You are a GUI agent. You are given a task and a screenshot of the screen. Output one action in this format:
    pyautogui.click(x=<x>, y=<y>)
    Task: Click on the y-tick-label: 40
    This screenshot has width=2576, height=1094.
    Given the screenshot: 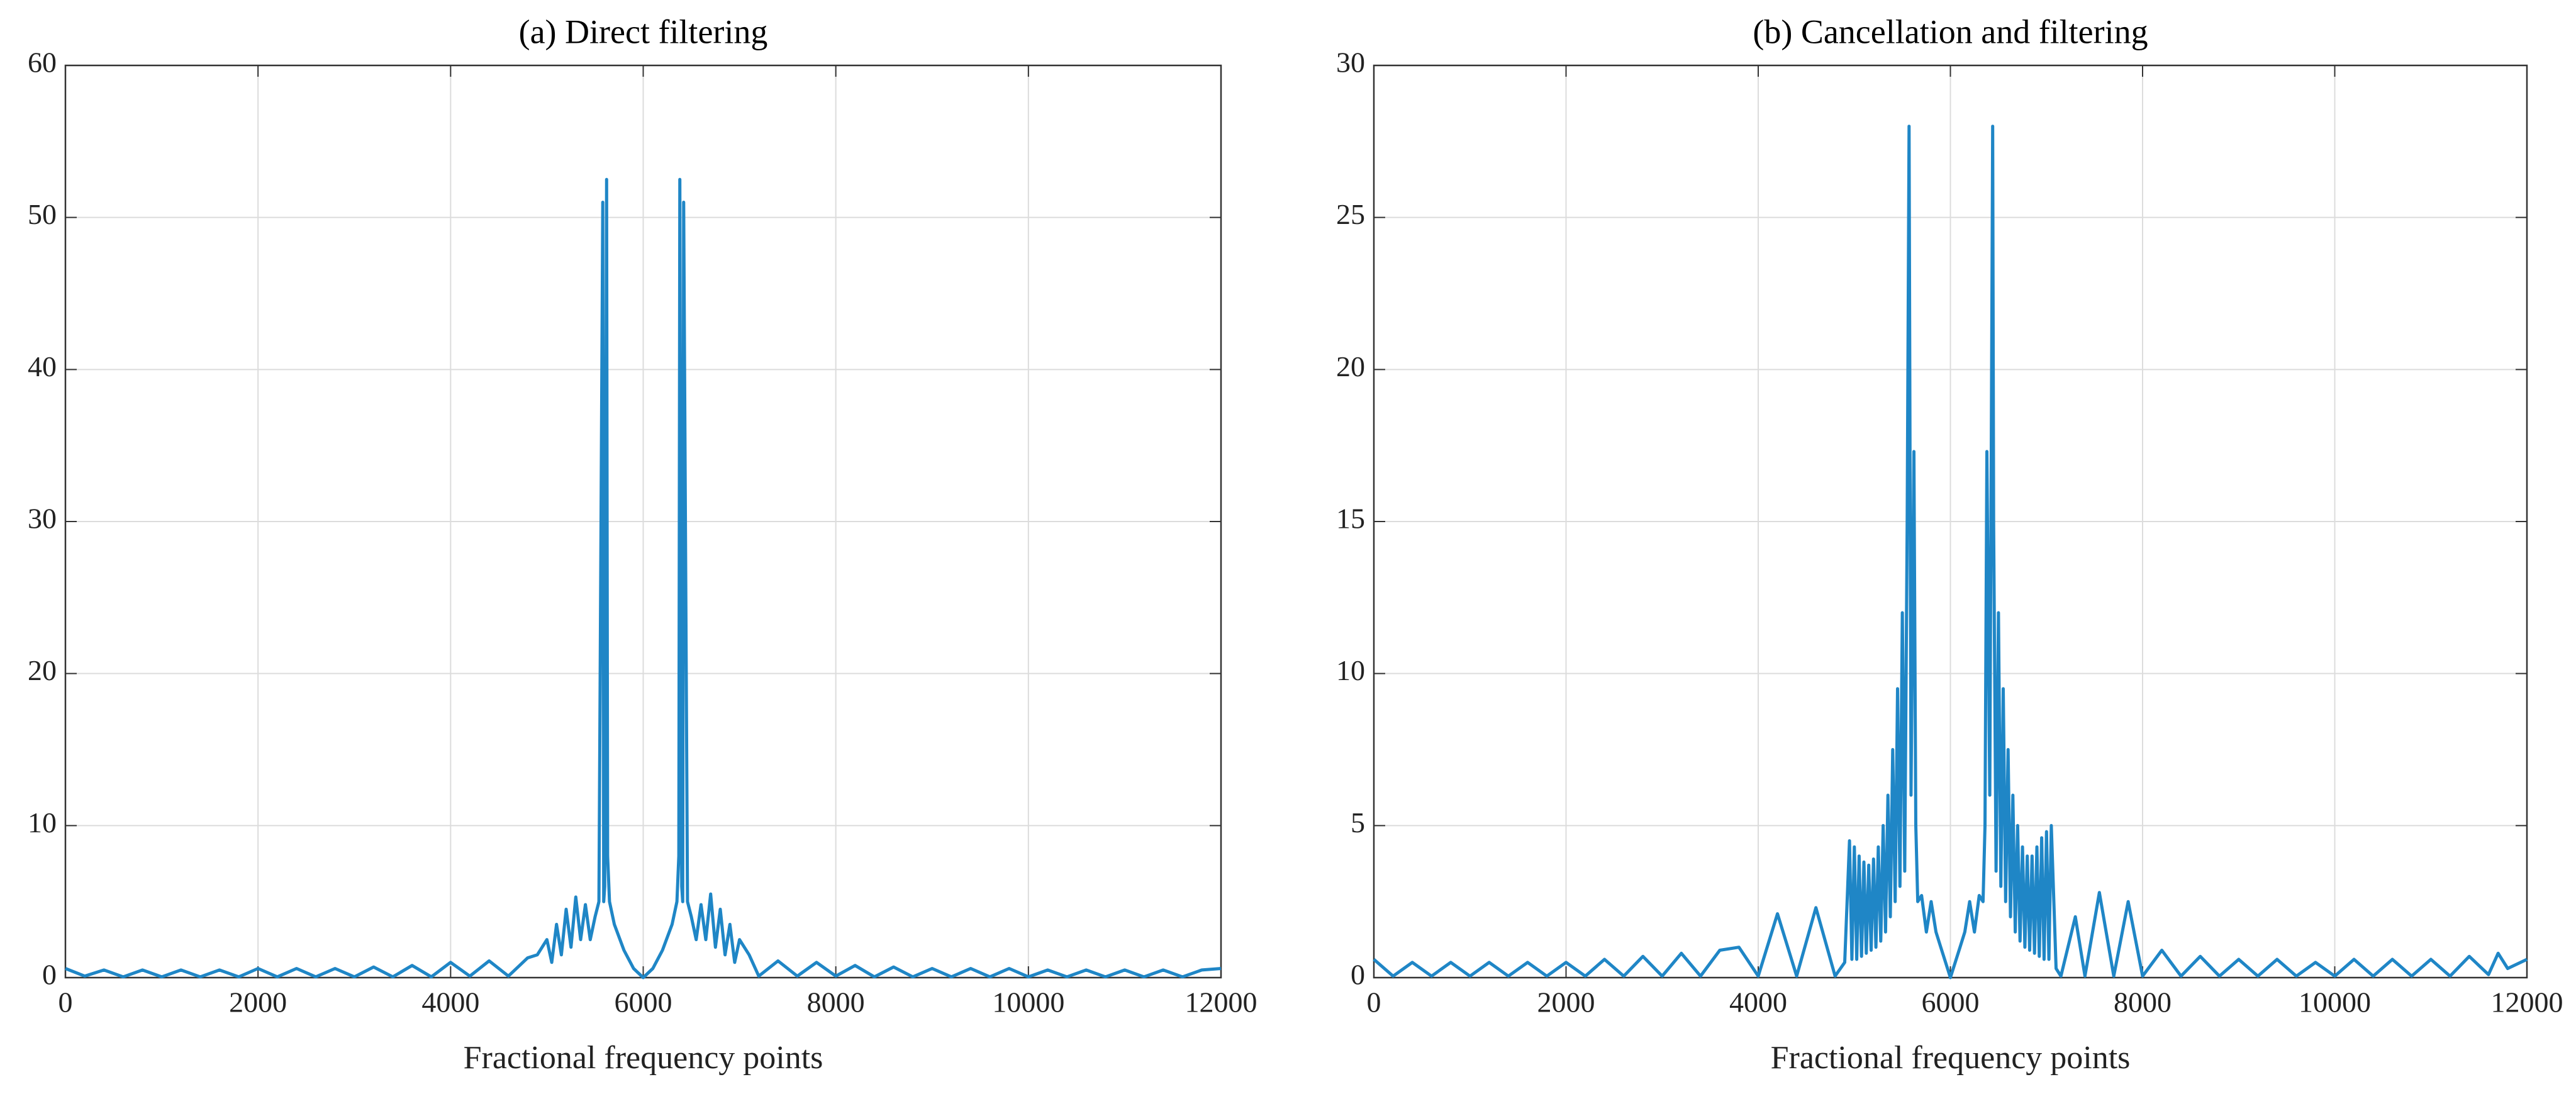 What is the action you would take?
    pyautogui.click(x=42, y=366)
    